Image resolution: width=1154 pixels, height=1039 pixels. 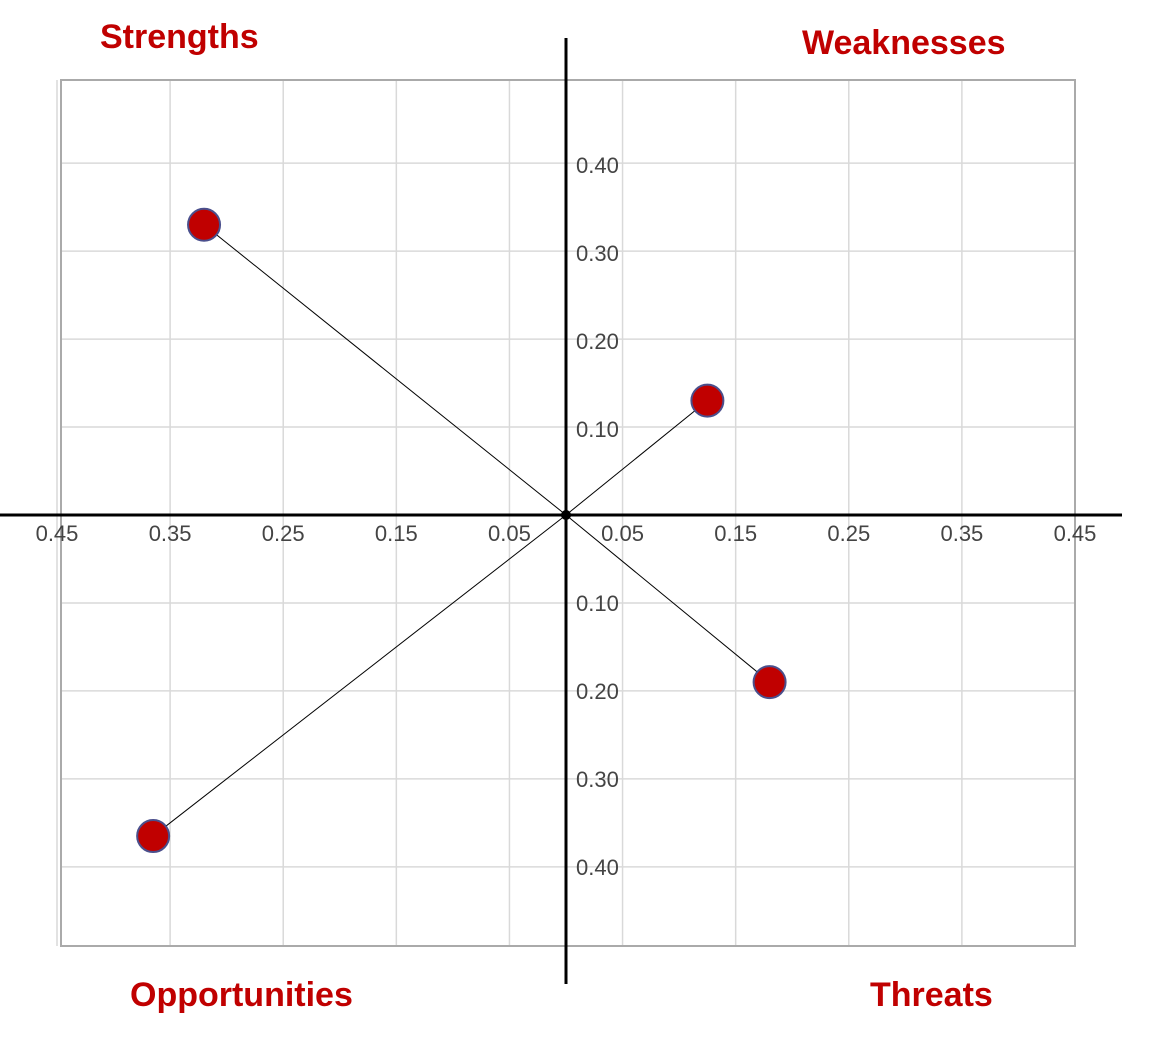 What do you see at coordinates (241, 995) in the screenshot?
I see `quadrant-label-opportunities: Opportunities` at bounding box center [241, 995].